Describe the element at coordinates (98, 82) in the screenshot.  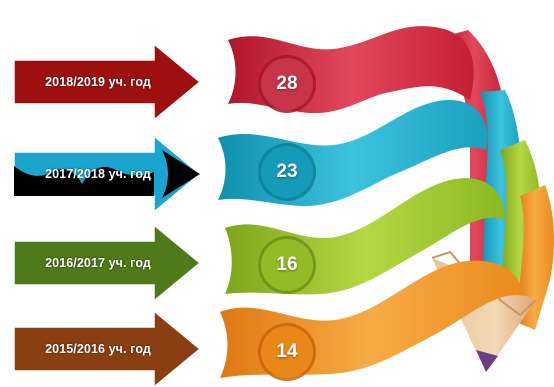
I see `arrow-label-2018-2019: 2018/2019 уч. год` at that location.